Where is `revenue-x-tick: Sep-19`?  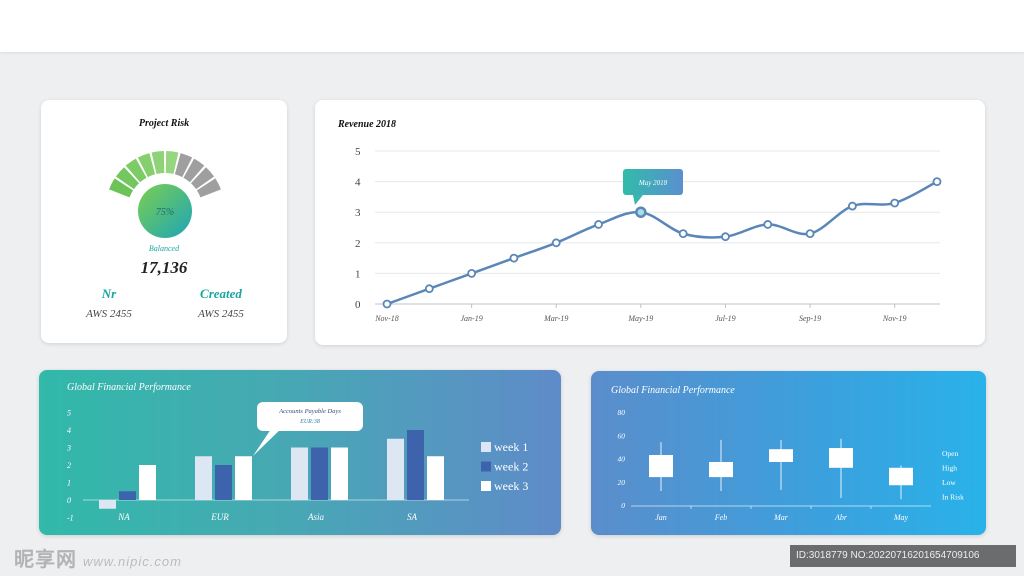
revenue-x-tick: Sep-19 is located at coordinates (810, 318).